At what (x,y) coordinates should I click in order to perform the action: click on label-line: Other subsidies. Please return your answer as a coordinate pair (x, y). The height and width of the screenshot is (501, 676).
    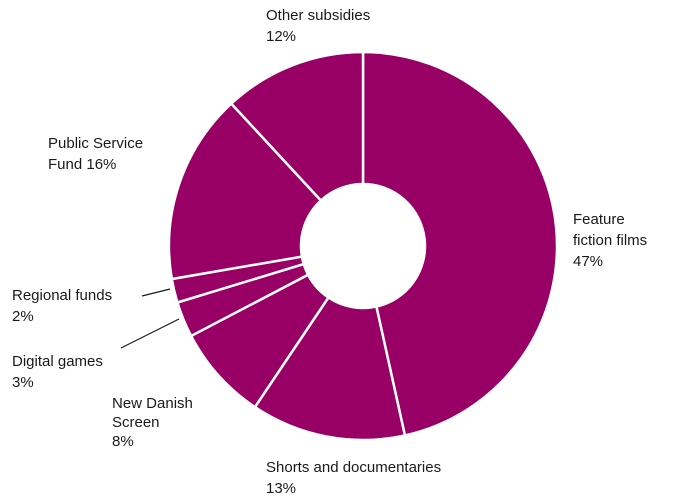
    Looking at the image, I should click on (318, 15).